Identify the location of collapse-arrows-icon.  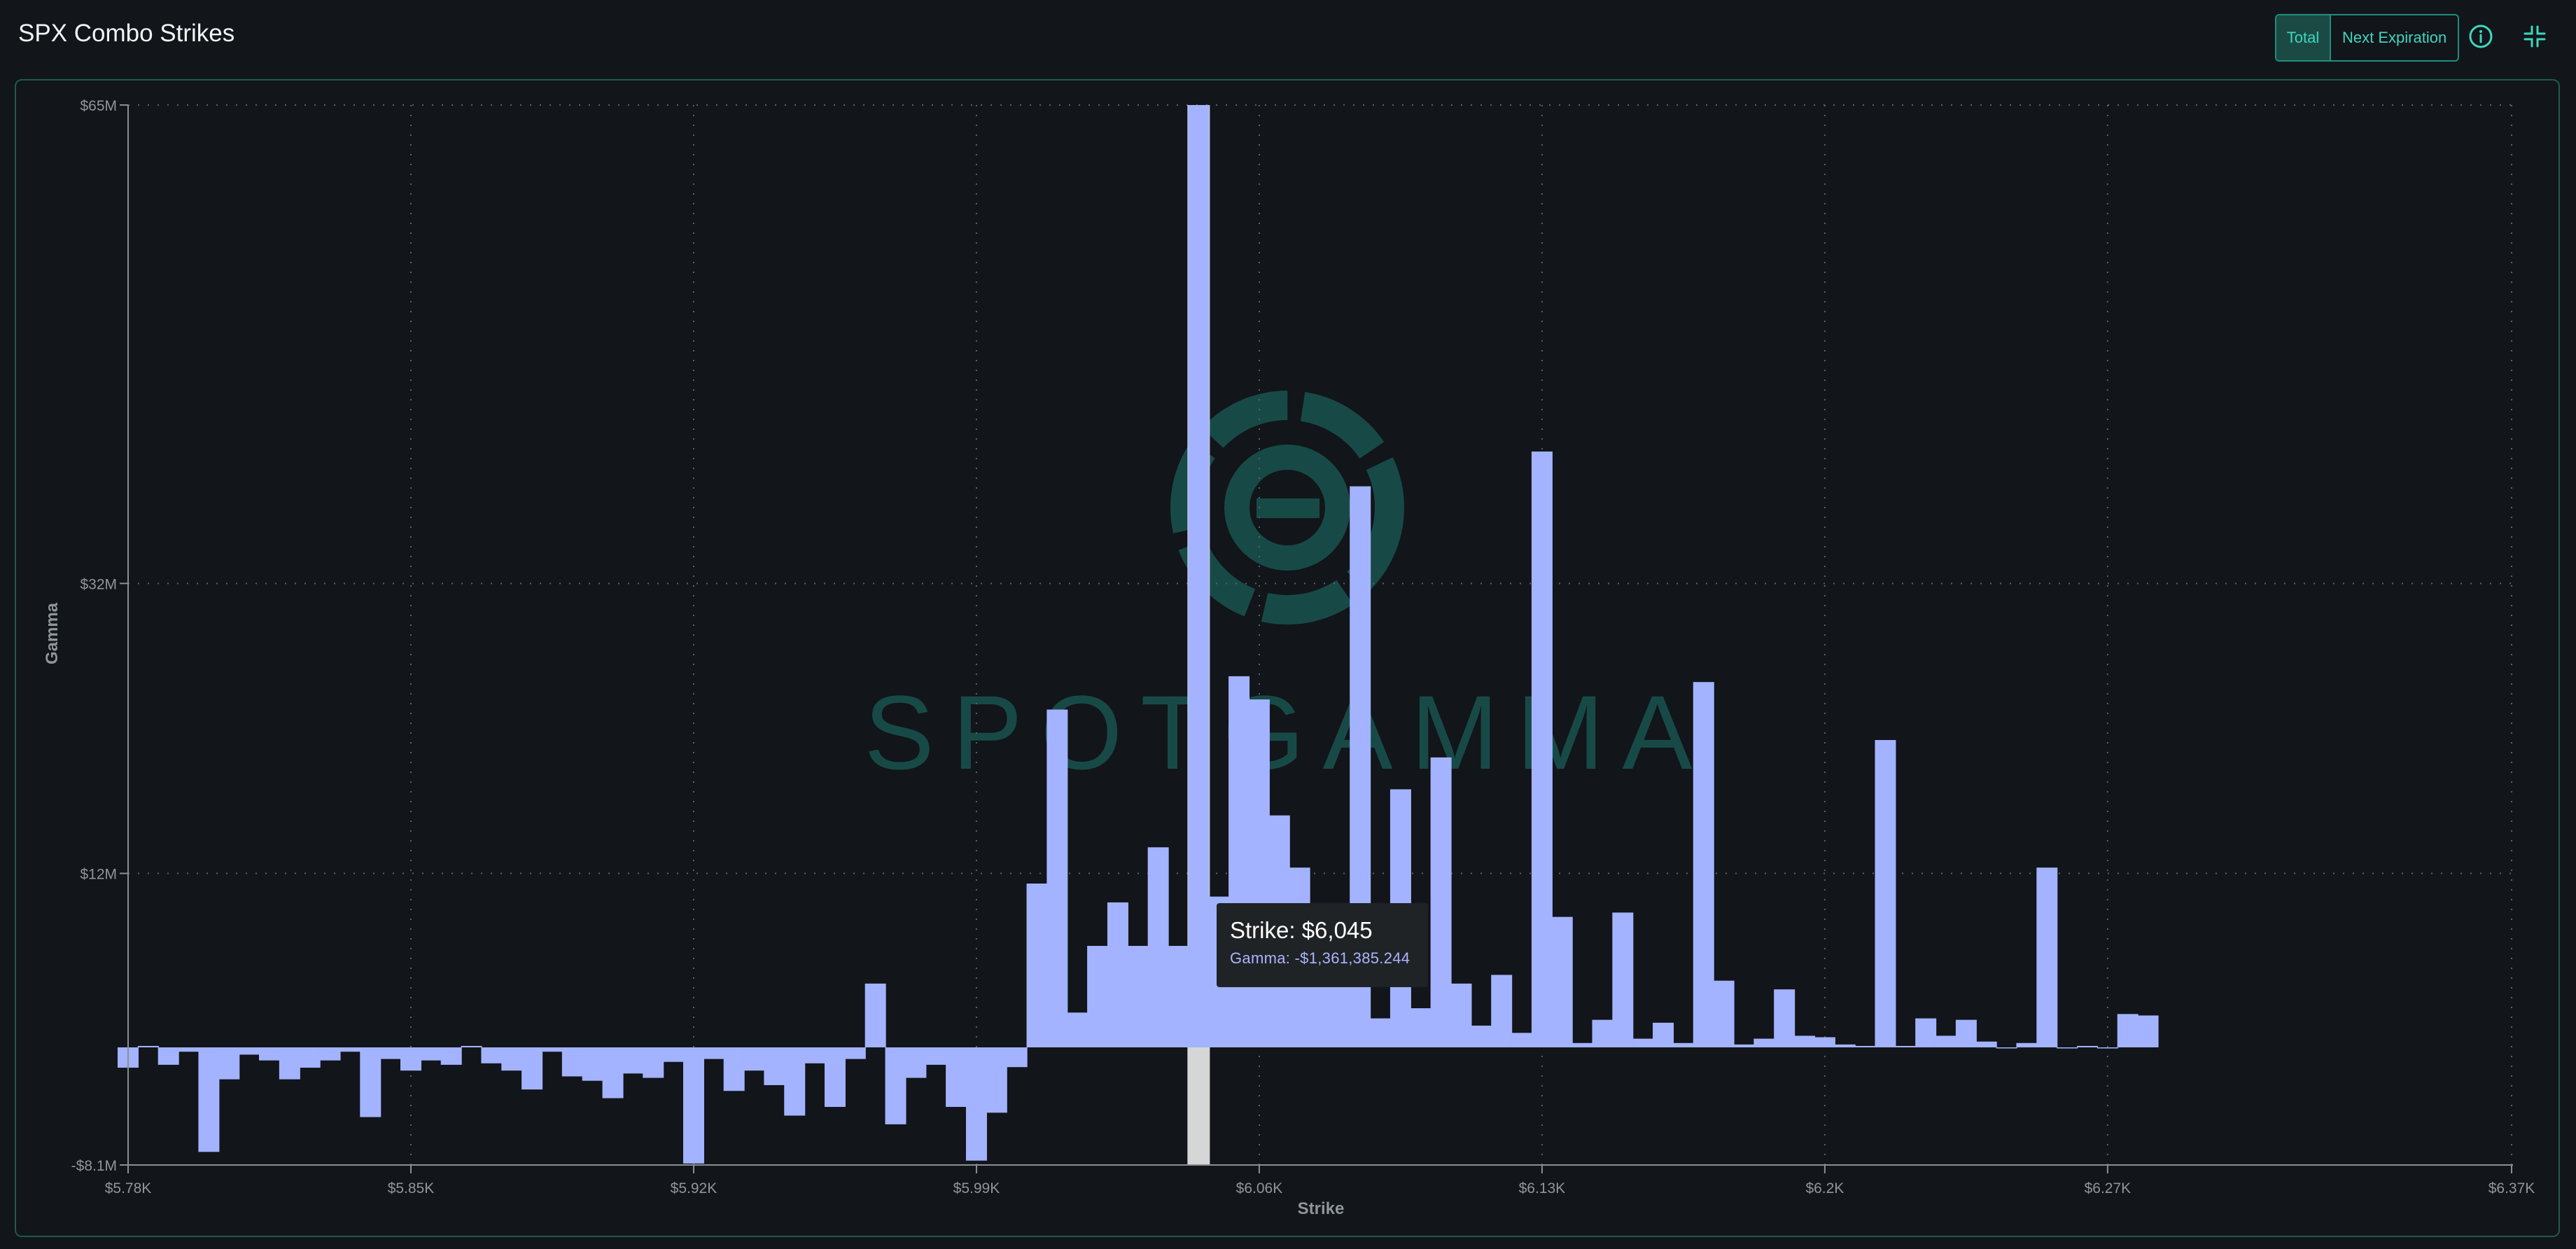
(2534, 36).